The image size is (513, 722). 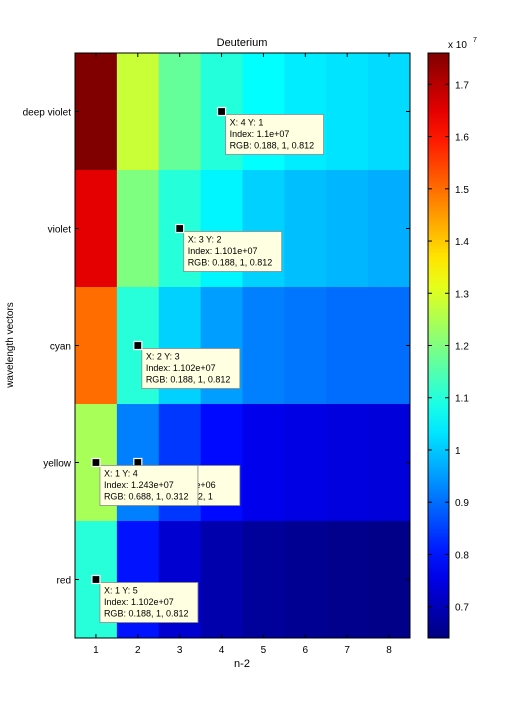 I want to click on y-tick-label: deep violet, so click(x=47, y=113).